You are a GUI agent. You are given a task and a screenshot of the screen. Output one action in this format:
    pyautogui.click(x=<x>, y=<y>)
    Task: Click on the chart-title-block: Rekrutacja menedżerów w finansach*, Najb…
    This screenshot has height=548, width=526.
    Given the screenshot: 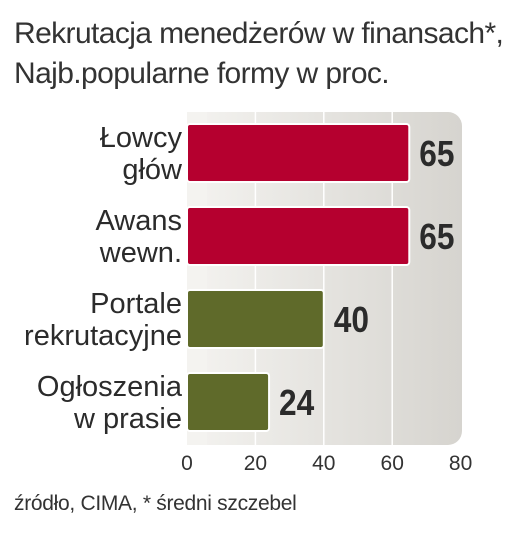 What is the action you would take?
    pyautogui.click(x=266, y=54)
    